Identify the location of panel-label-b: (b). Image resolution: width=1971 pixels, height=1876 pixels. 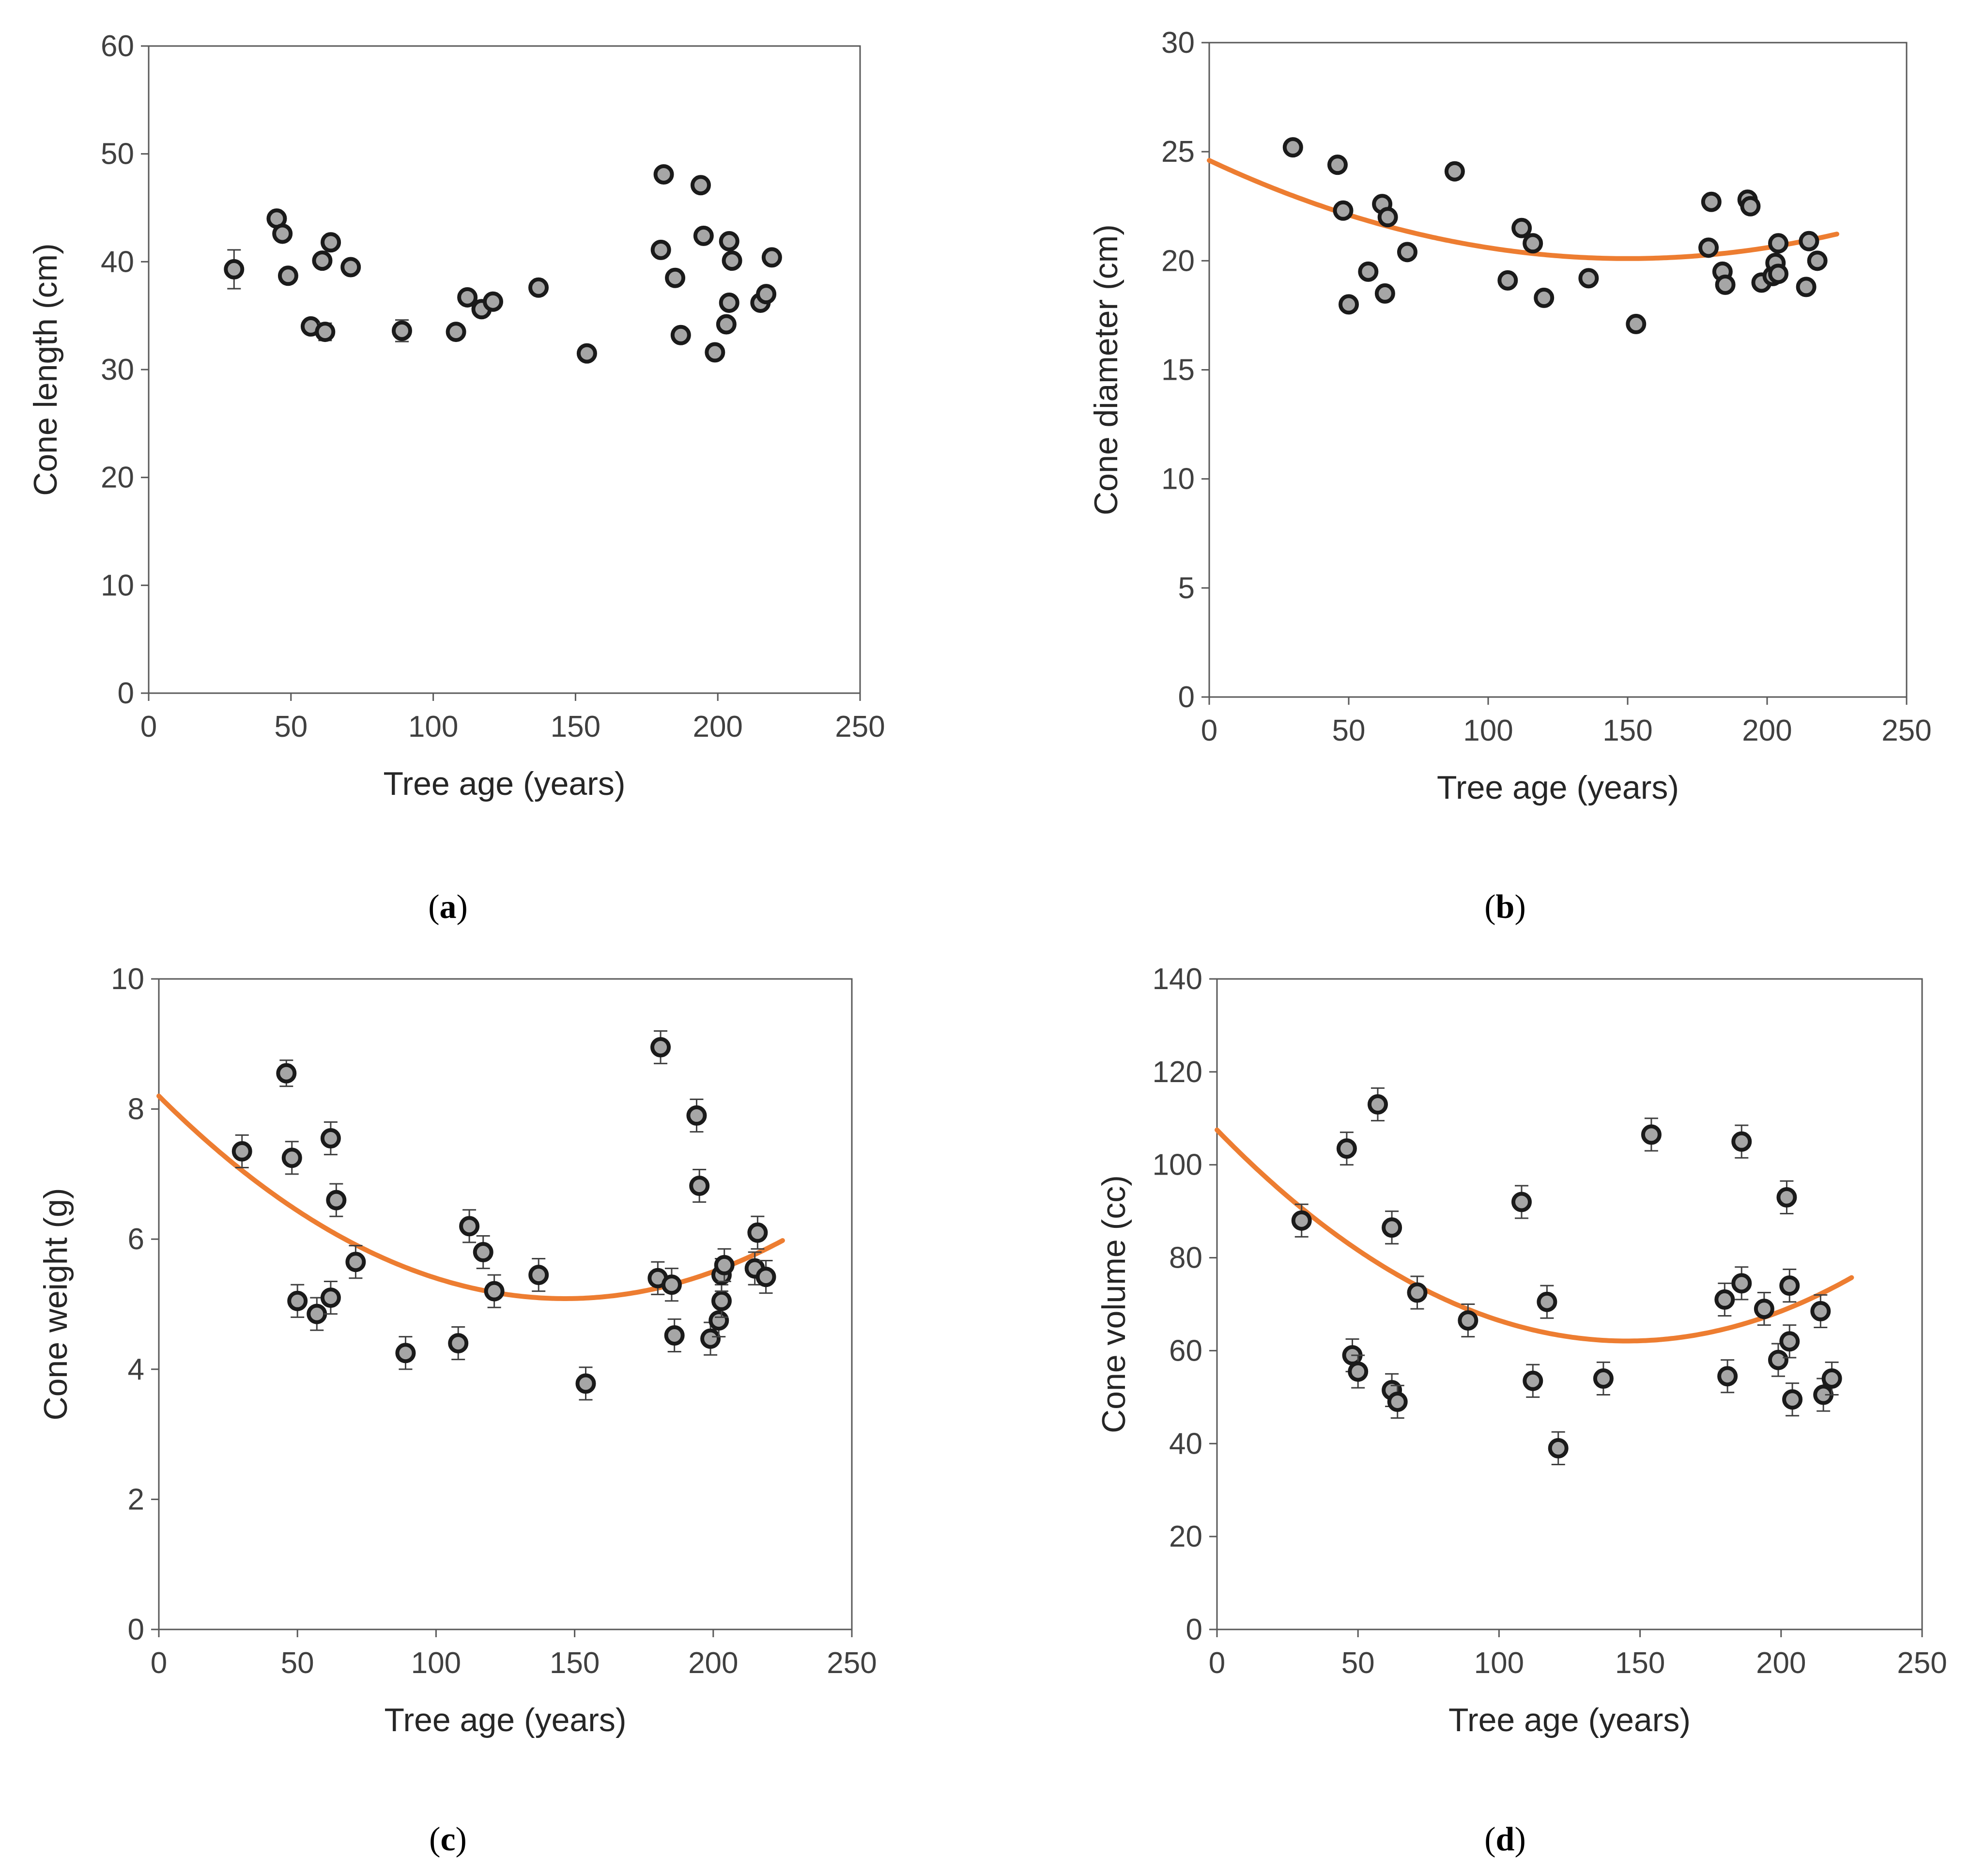
(1505, 907).